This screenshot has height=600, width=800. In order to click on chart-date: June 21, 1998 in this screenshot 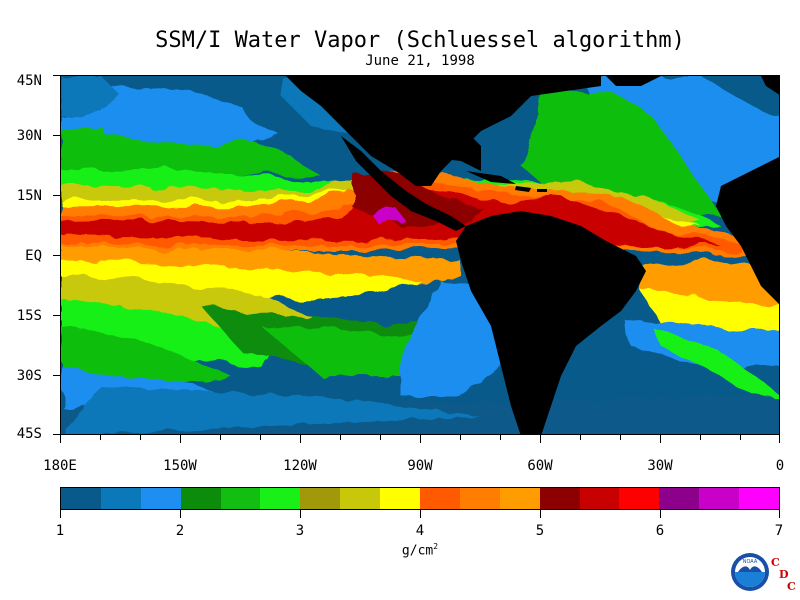, I will do `click(420, 61)`.